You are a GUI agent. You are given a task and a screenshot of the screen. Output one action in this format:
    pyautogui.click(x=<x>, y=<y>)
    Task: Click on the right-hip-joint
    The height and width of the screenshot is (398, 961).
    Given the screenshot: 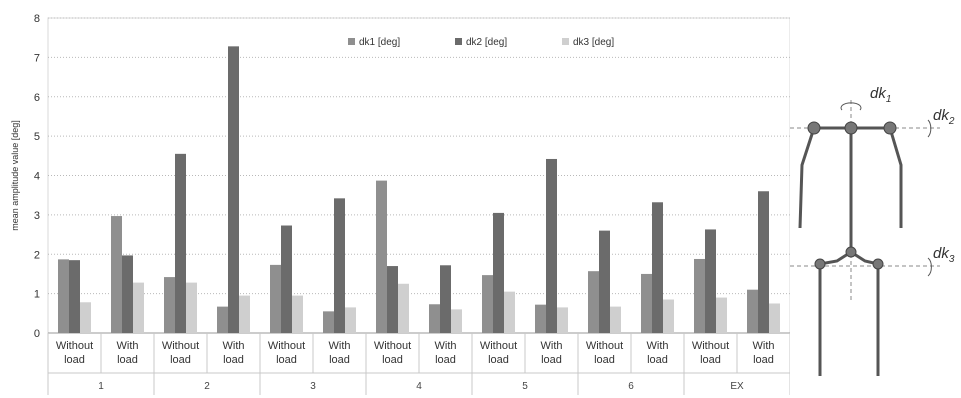 What is the action you would take?
    pyautogui.click(x=878, y=264)
    